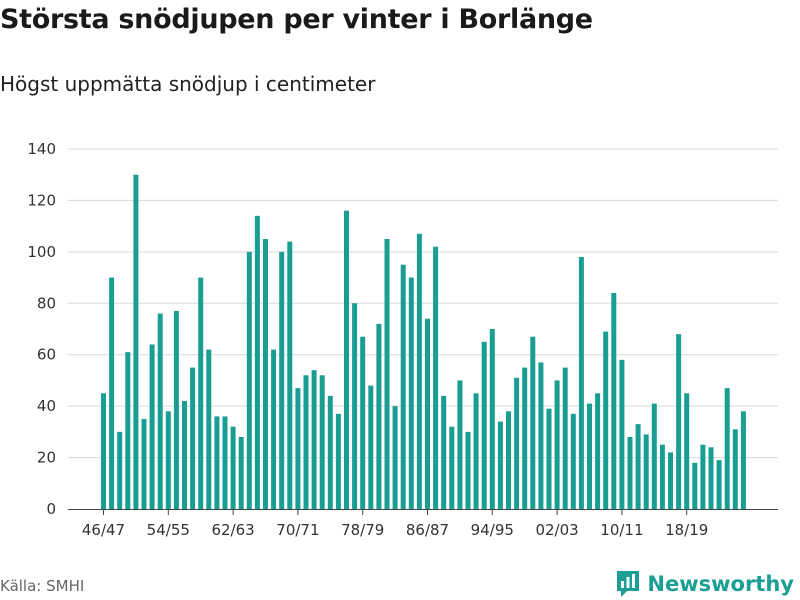 The width and height of the screenshot is (800, 600). What do you see at coordinates (41, 200) in the screenshot?
I see `y-tick-label: 120` at bounding box center [41, 200].